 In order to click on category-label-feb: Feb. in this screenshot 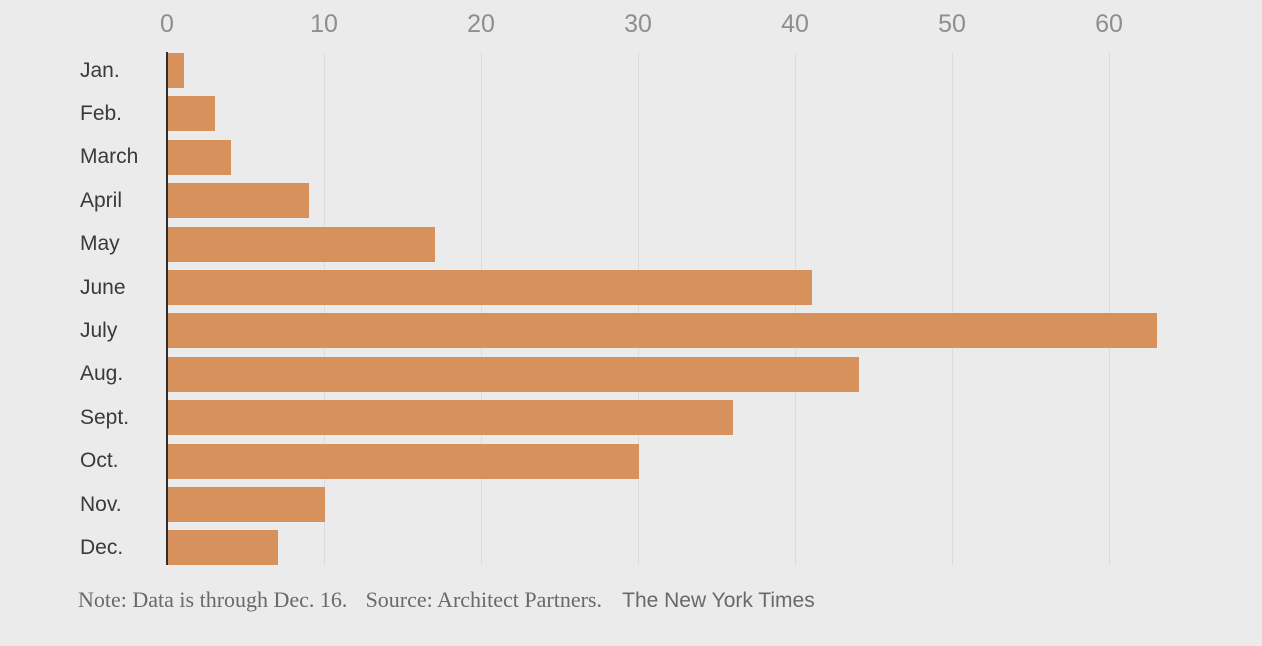, I will do `click(101, 113)`.